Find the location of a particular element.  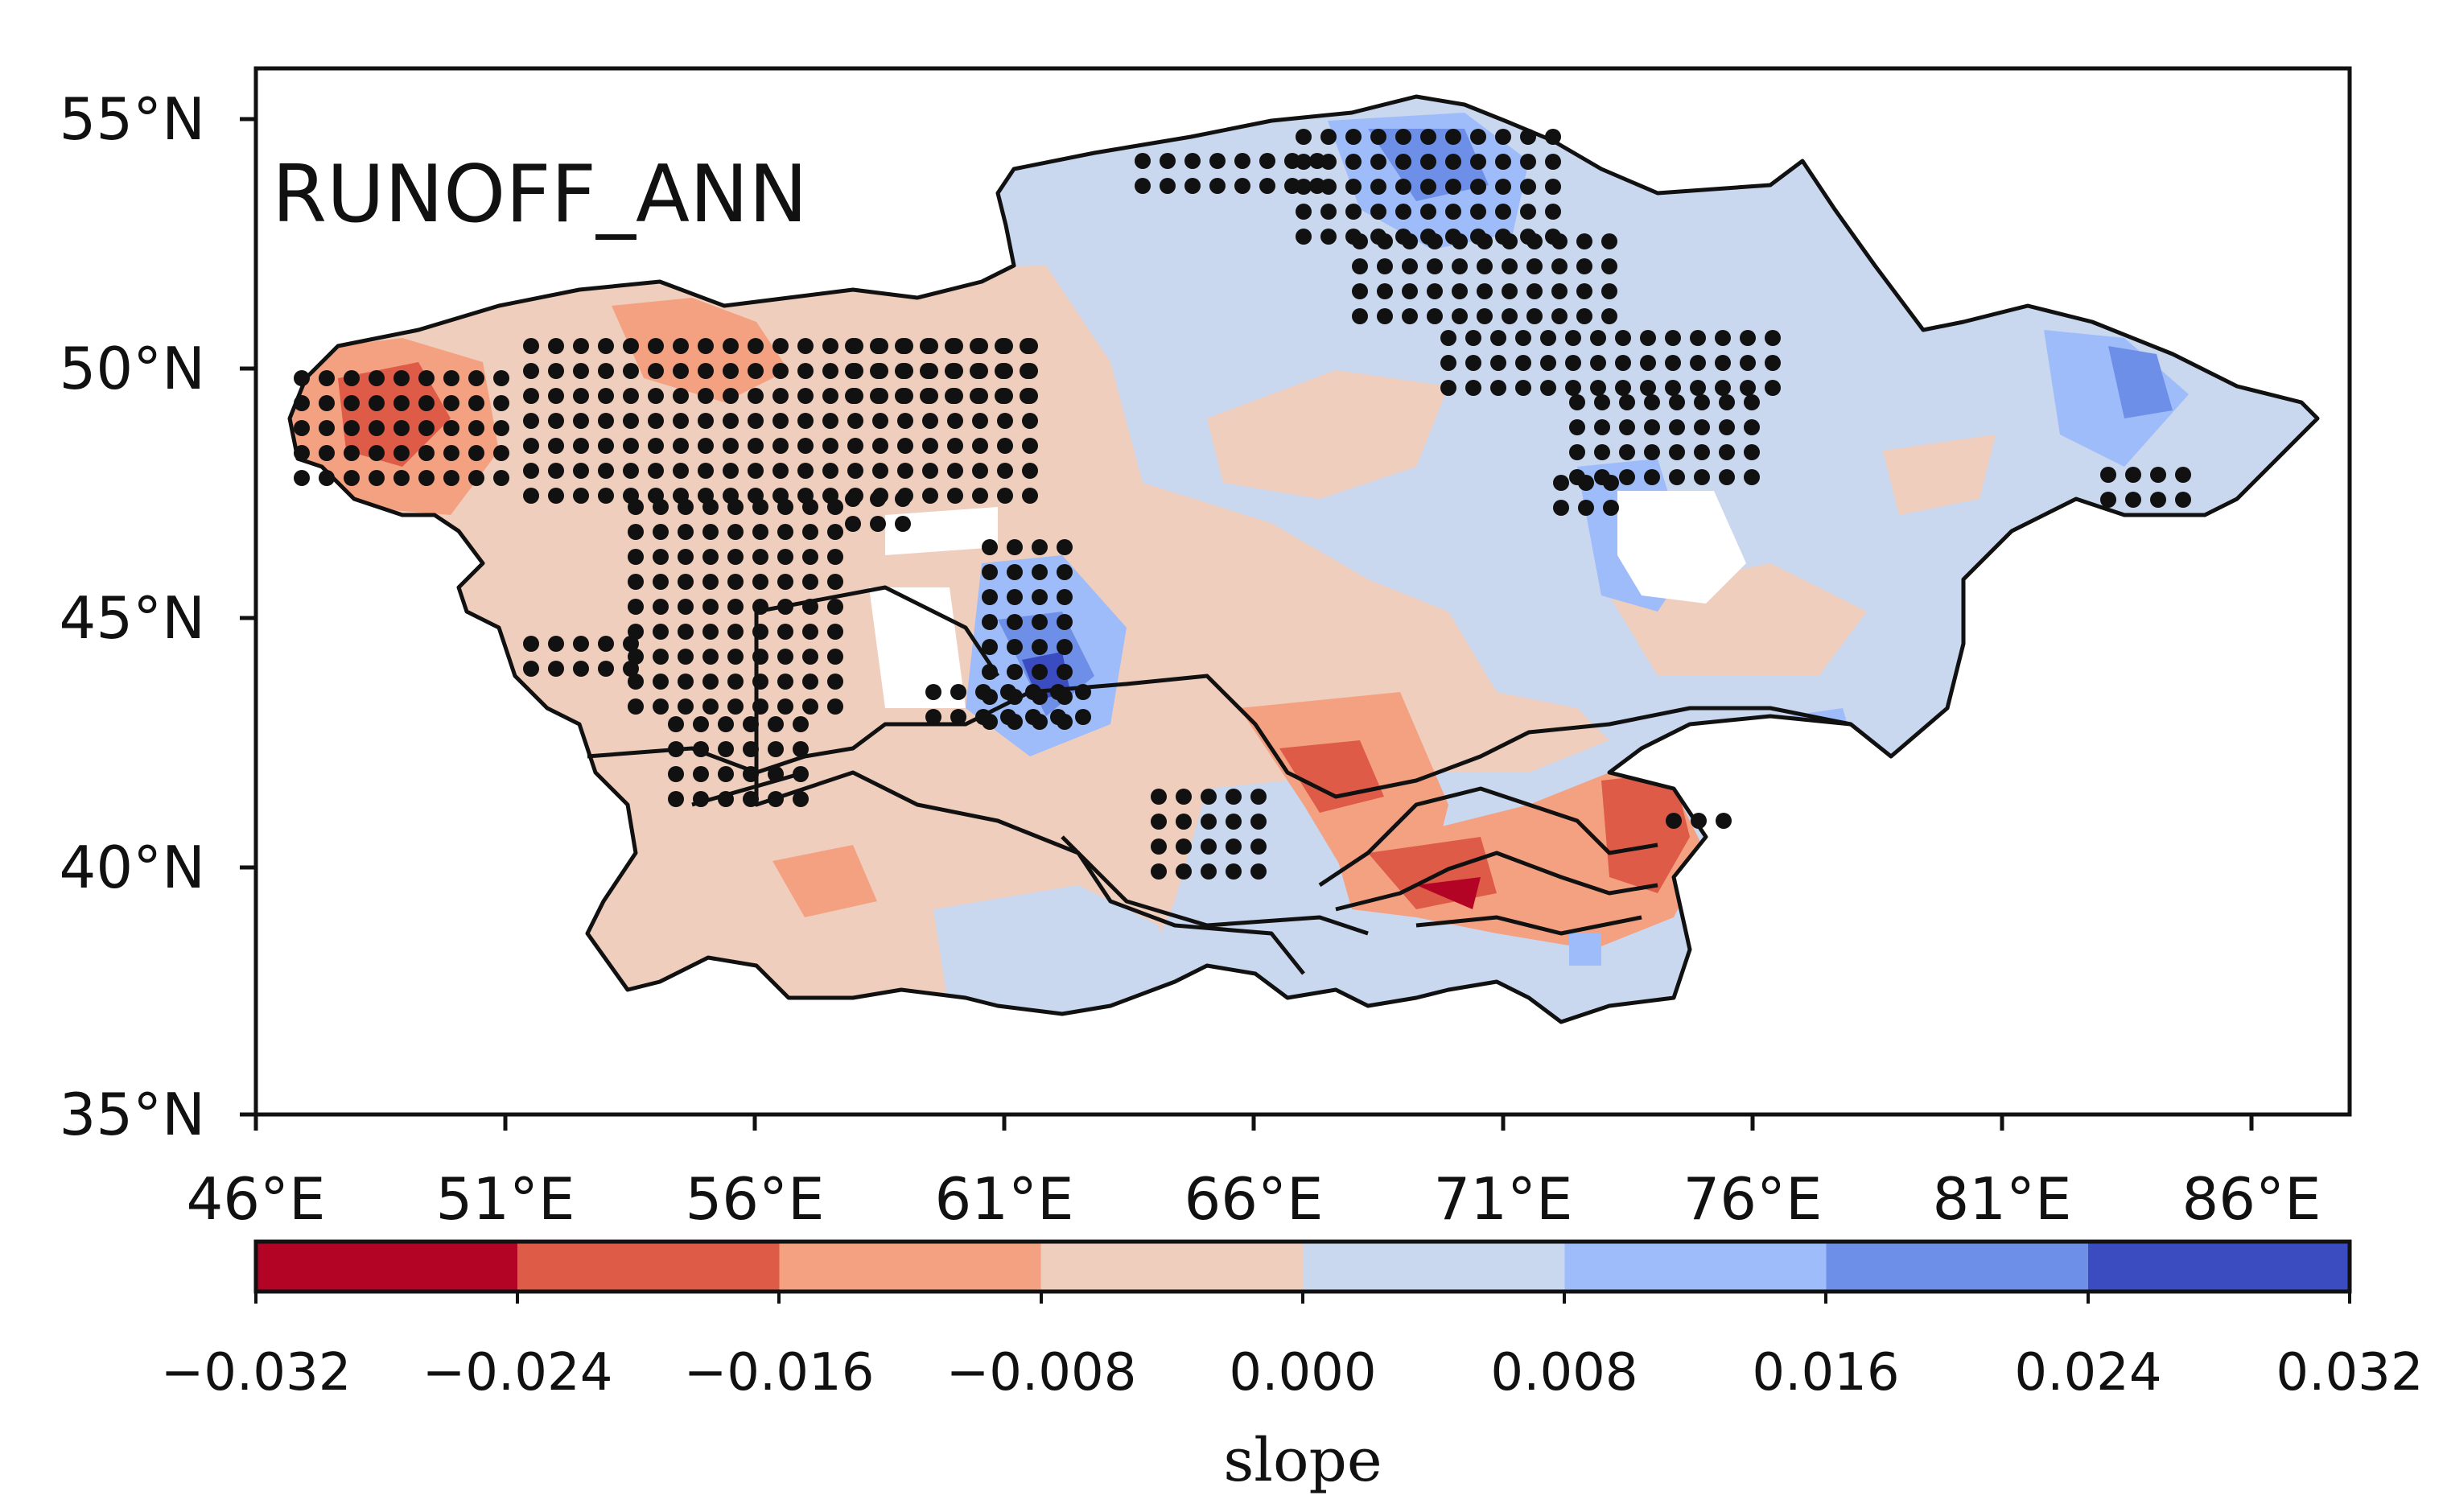

lat-tick-label: 35°N is located at coordinates (132, 1114).